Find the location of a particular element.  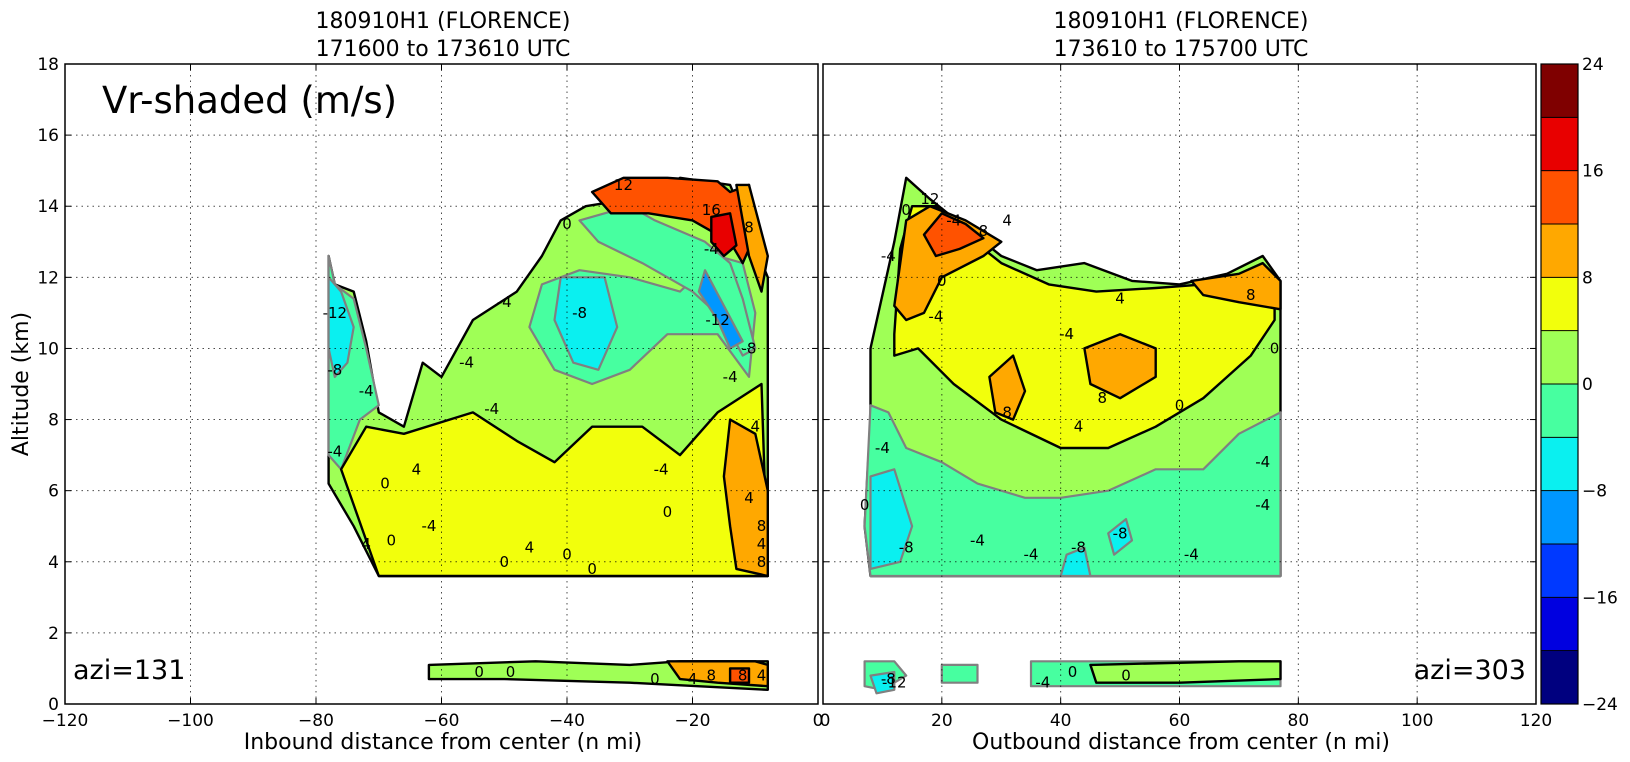

left-contour-label: 16 is located at coordinates (711, 210).